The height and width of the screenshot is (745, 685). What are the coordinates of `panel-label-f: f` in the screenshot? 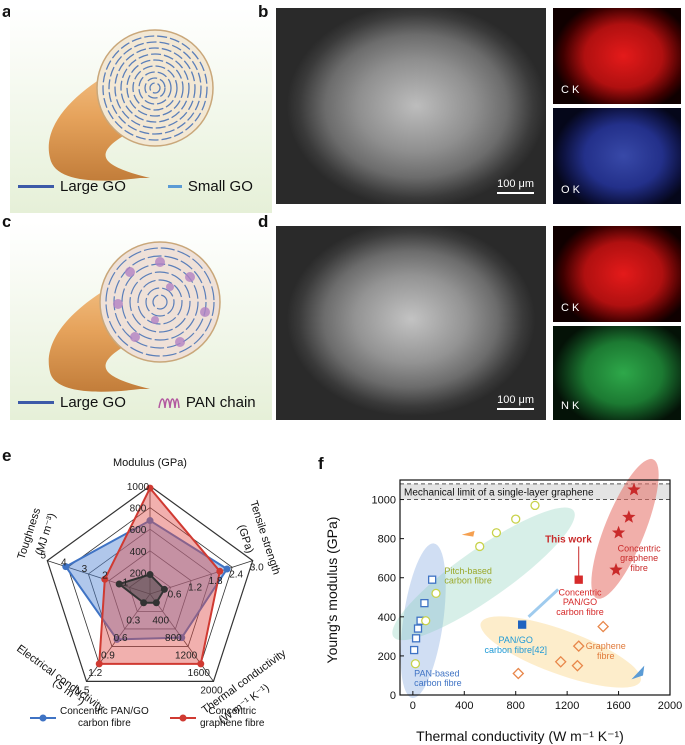 It's located at (321, 463).